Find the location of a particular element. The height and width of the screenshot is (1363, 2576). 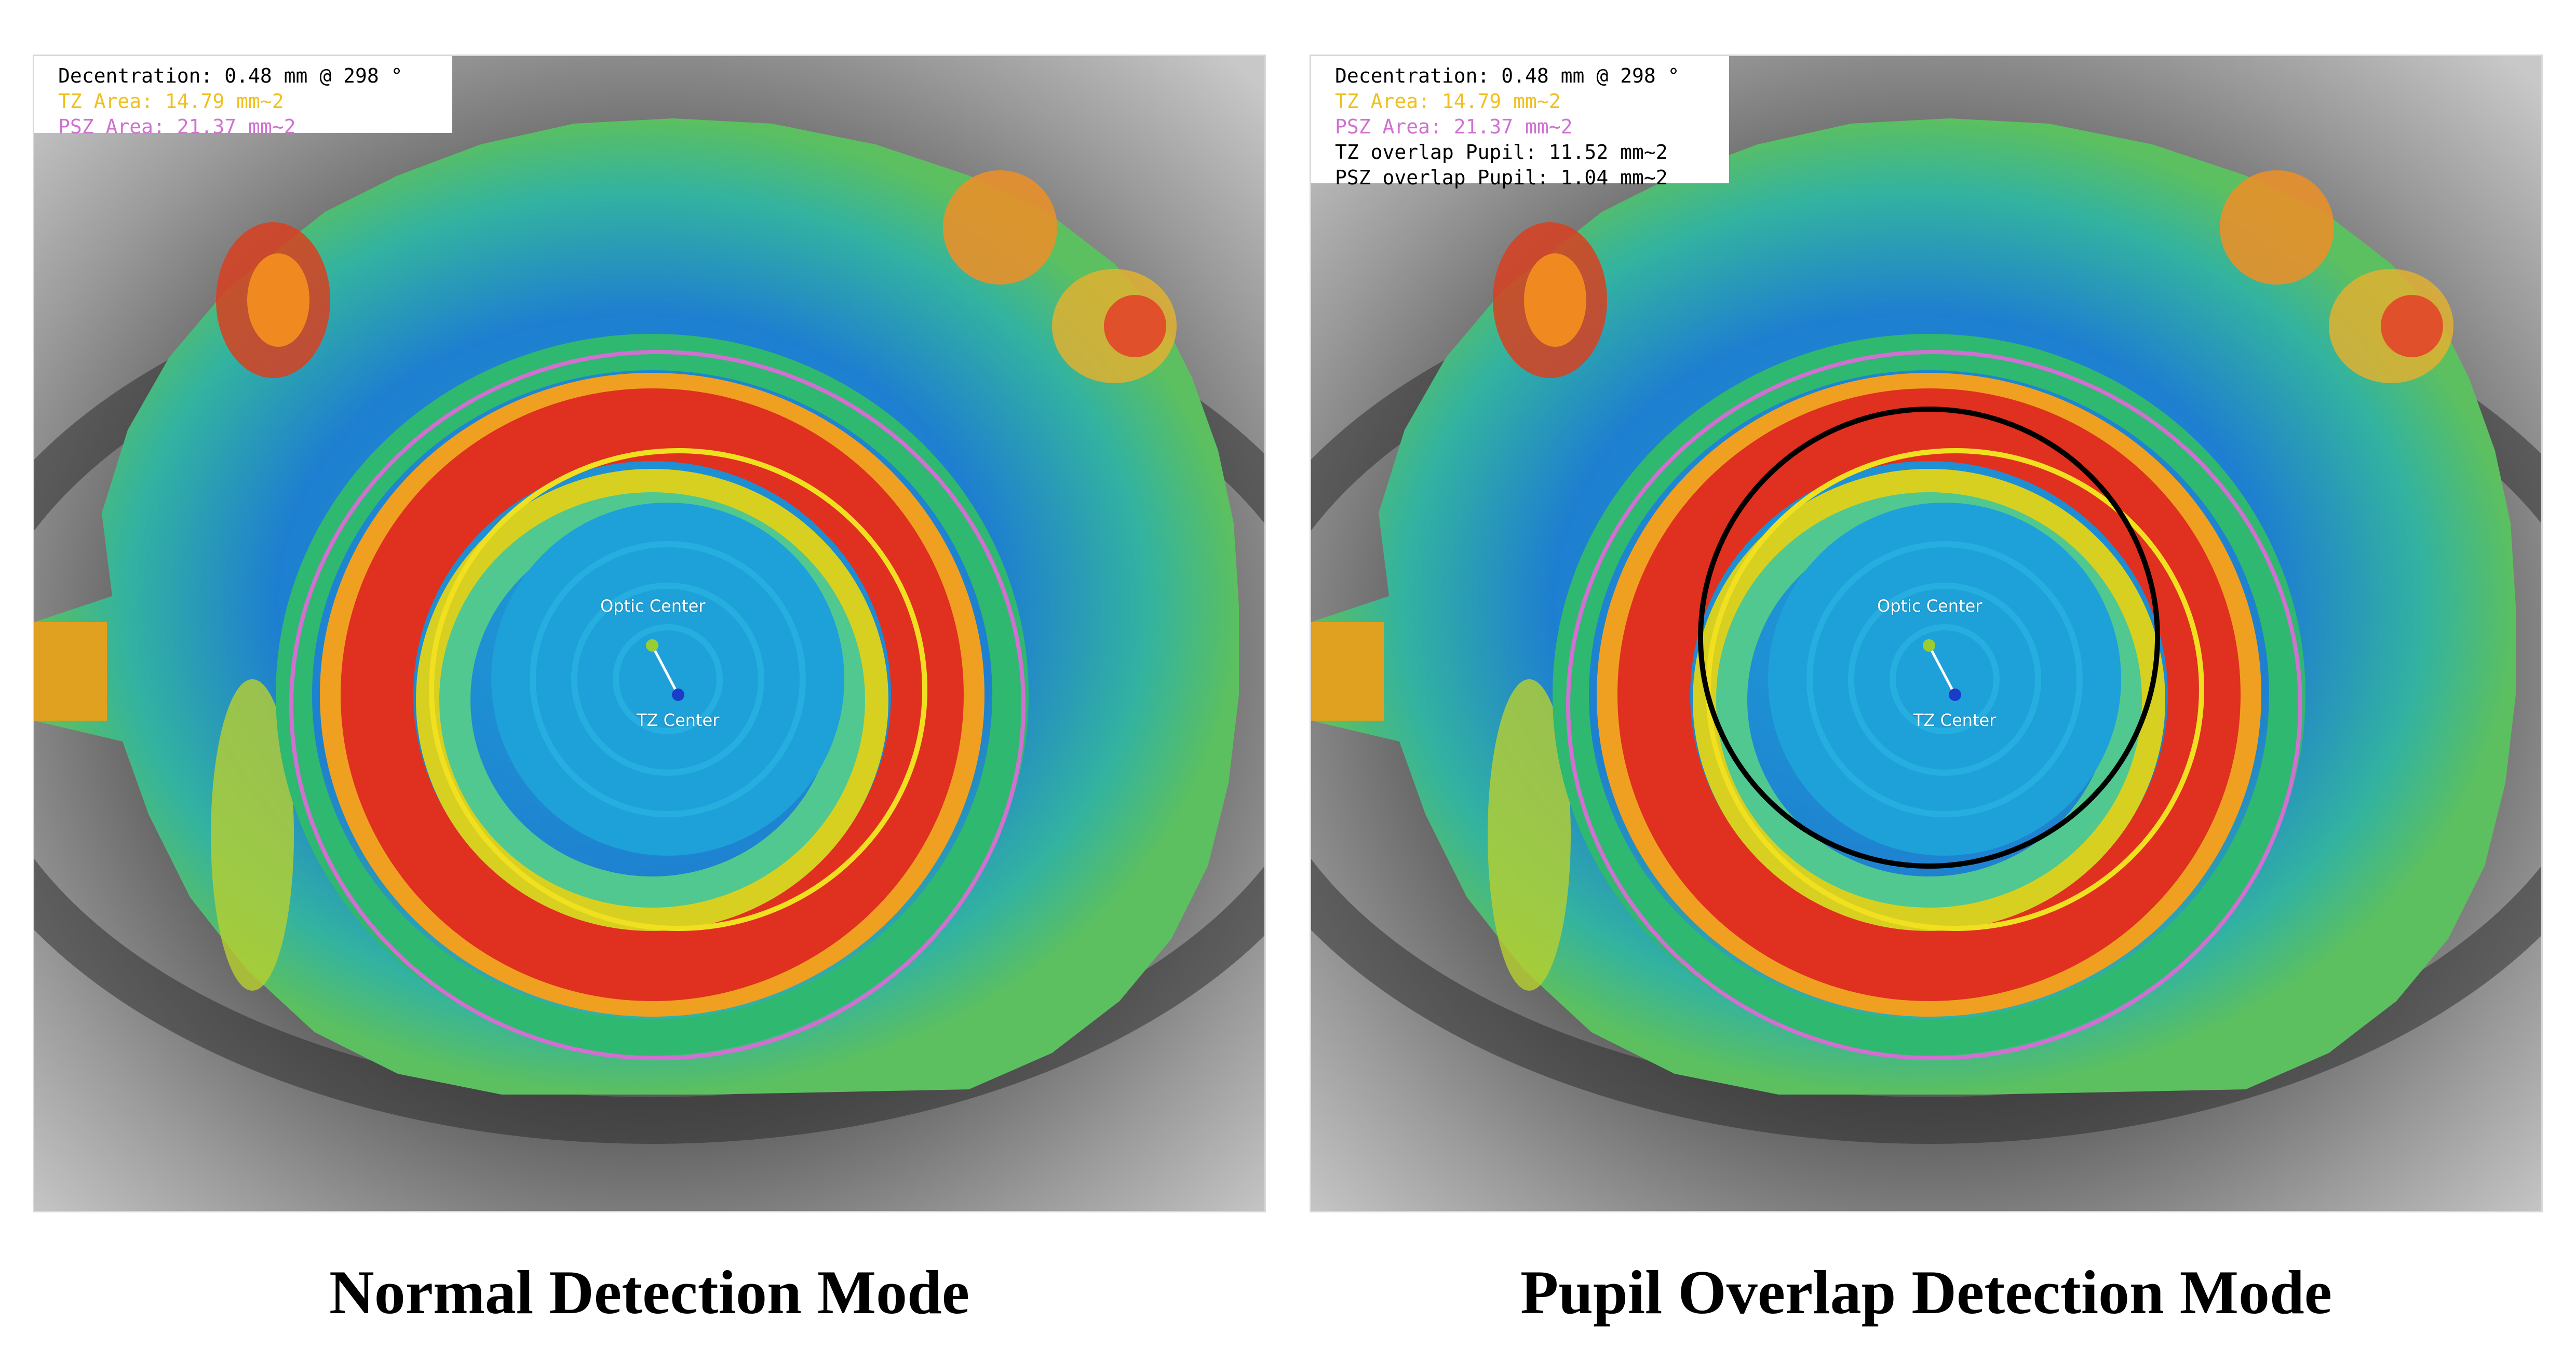

tz-overlap-pupil-text: TZ overlap Pupil: 11.52 mm~2 is located at coordinates (1501, 152).